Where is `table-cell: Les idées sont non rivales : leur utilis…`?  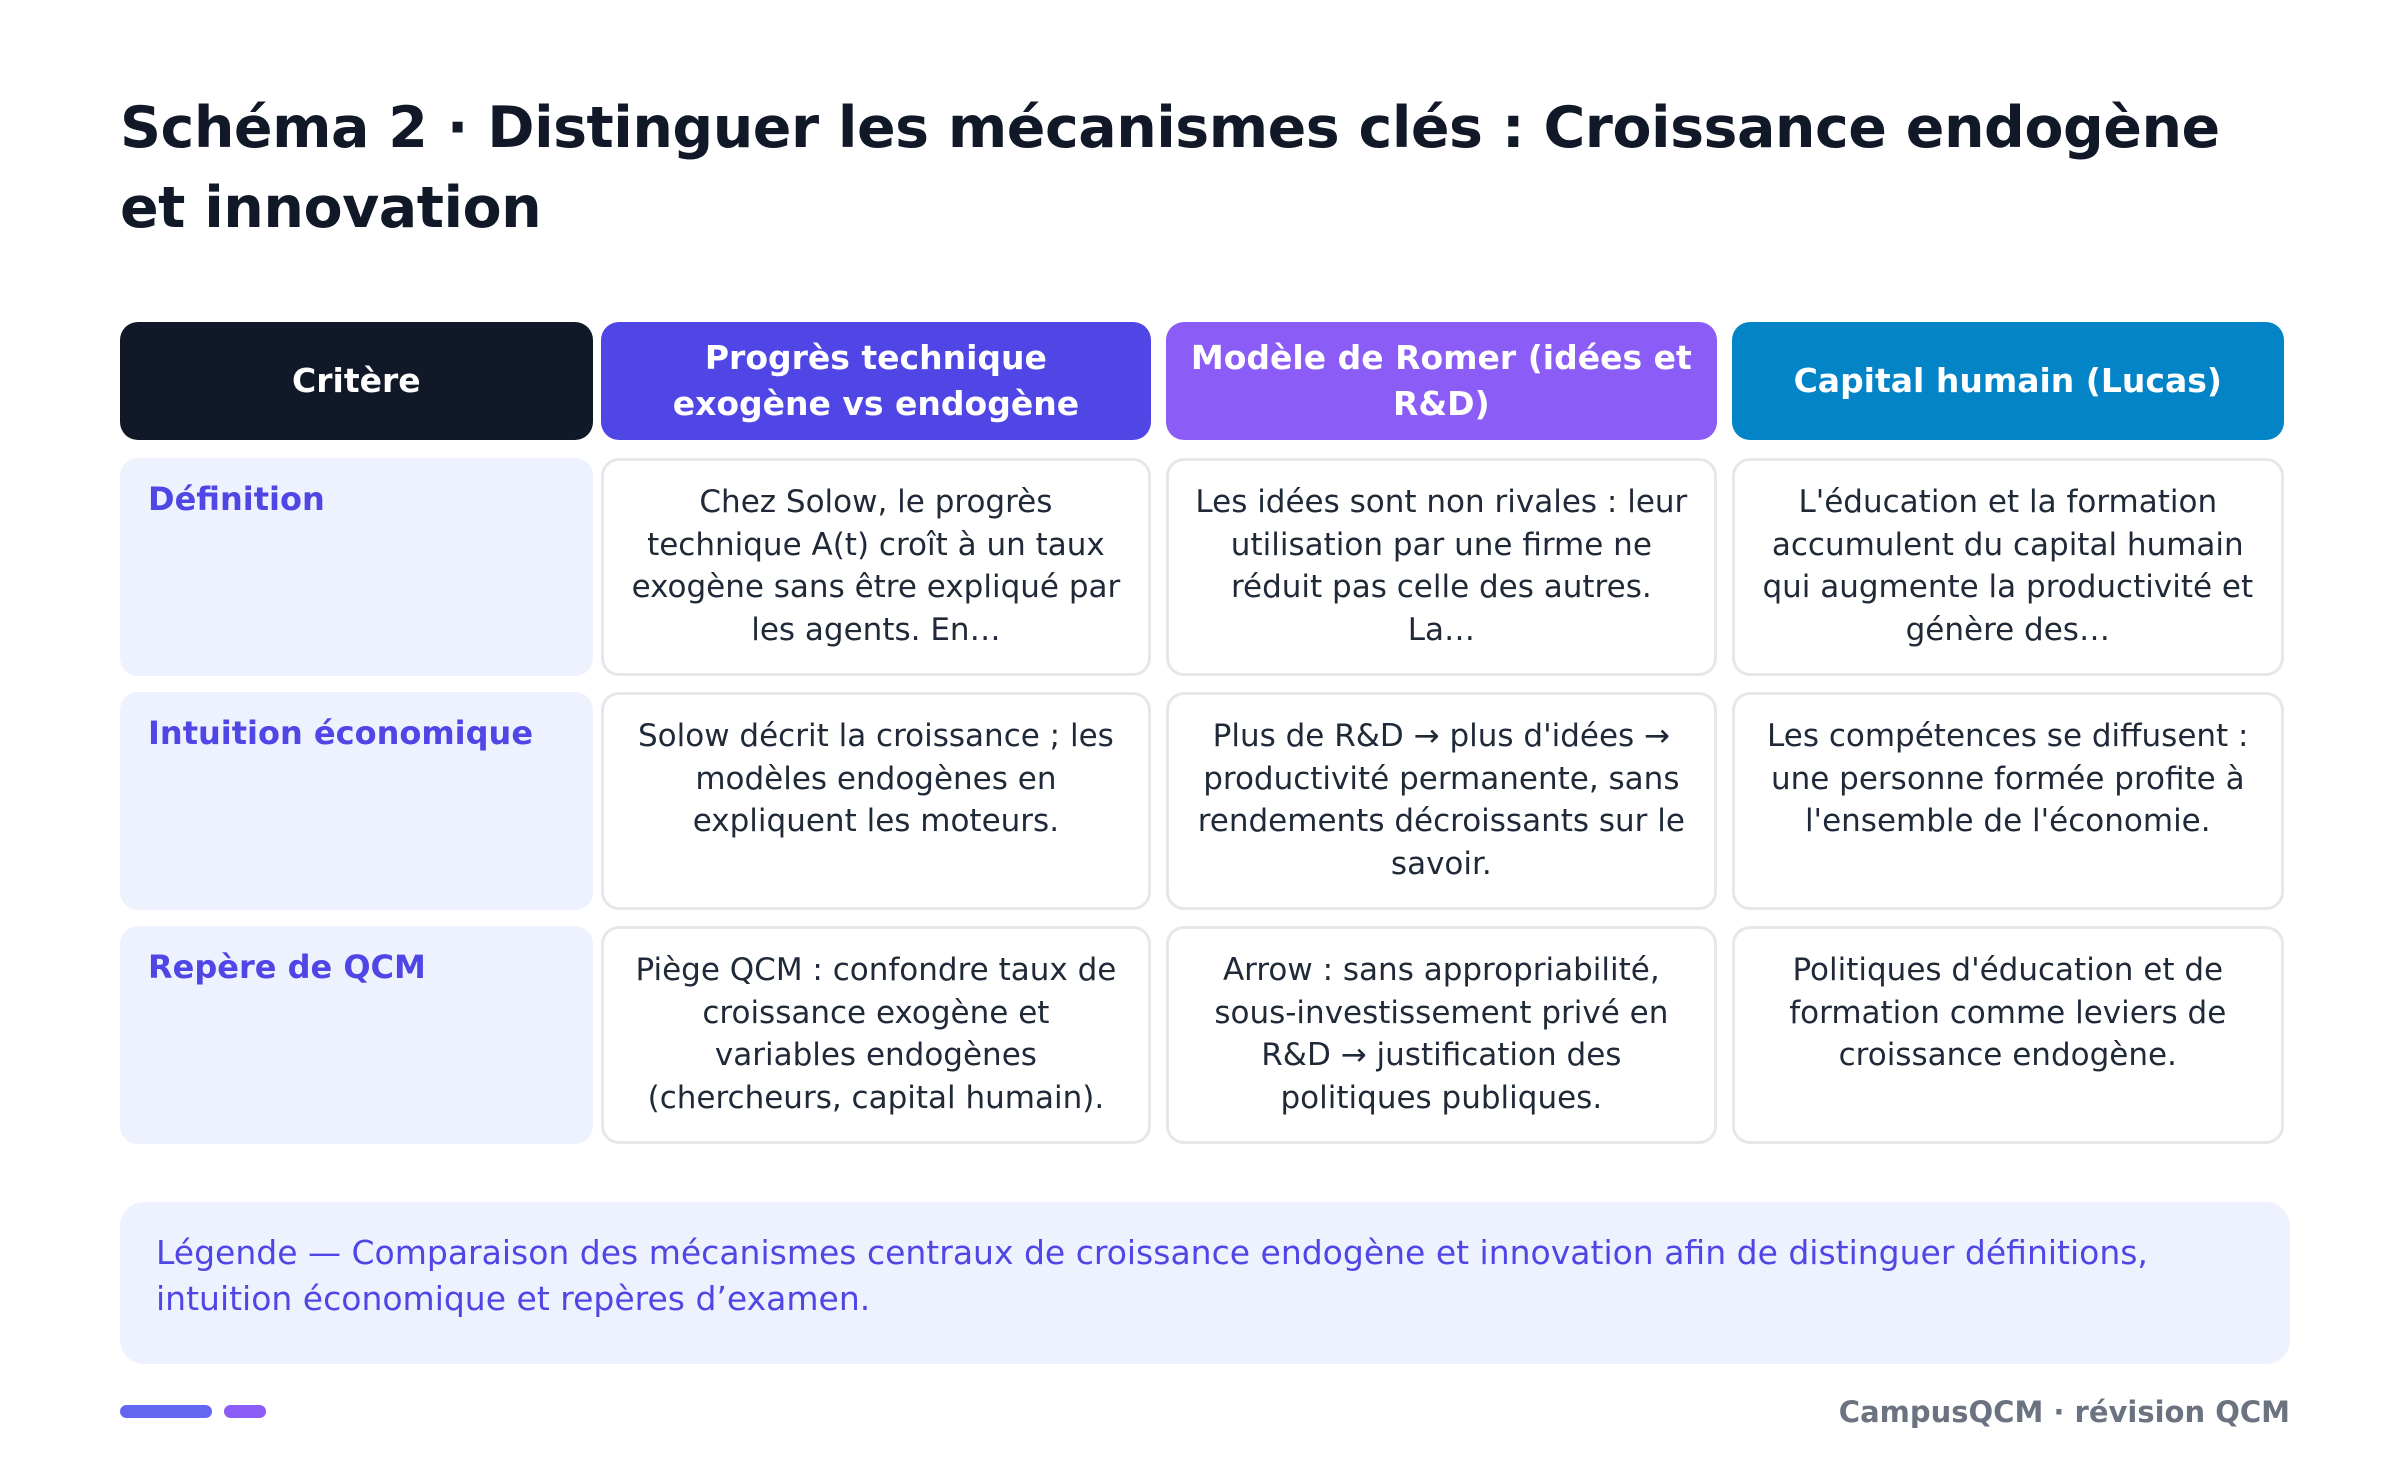
table-cell: Les idées sont non rivales : leur utilis… is located at coordinates (1441, 567).